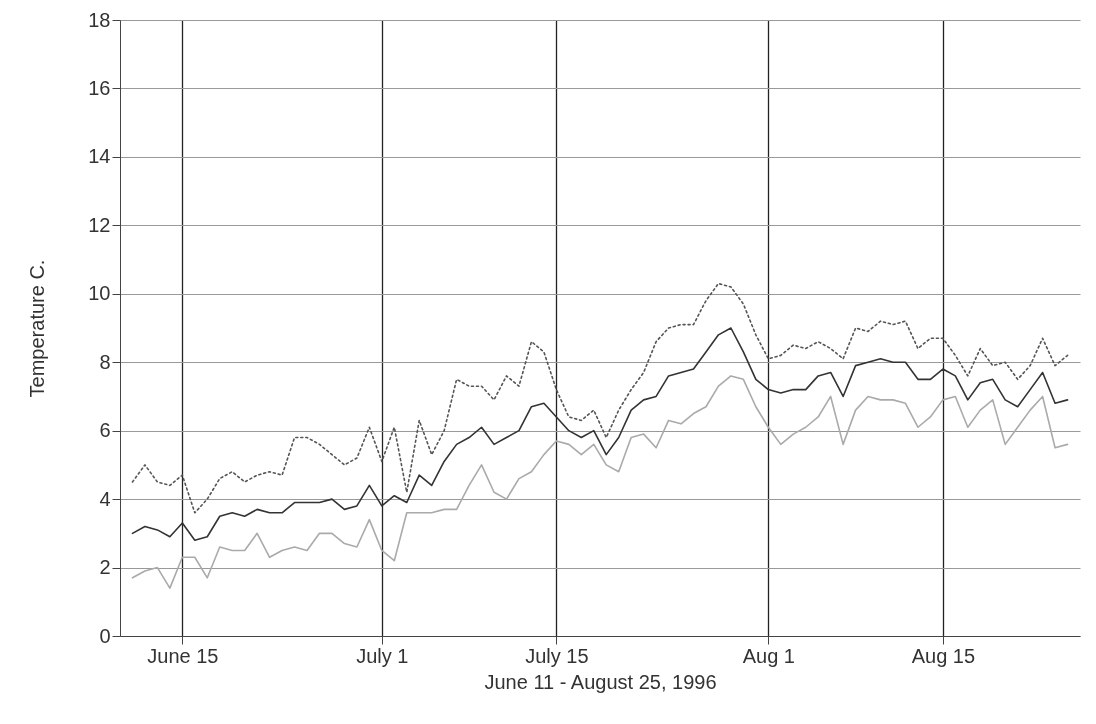 Image resolution: width=1096 pixels, height=724 pixels. What do you see at coordinates (600, 681) in the screenshot?
I see `x-axis-title: June 11 - August 25, 1996` at bounding box center [600, 681].